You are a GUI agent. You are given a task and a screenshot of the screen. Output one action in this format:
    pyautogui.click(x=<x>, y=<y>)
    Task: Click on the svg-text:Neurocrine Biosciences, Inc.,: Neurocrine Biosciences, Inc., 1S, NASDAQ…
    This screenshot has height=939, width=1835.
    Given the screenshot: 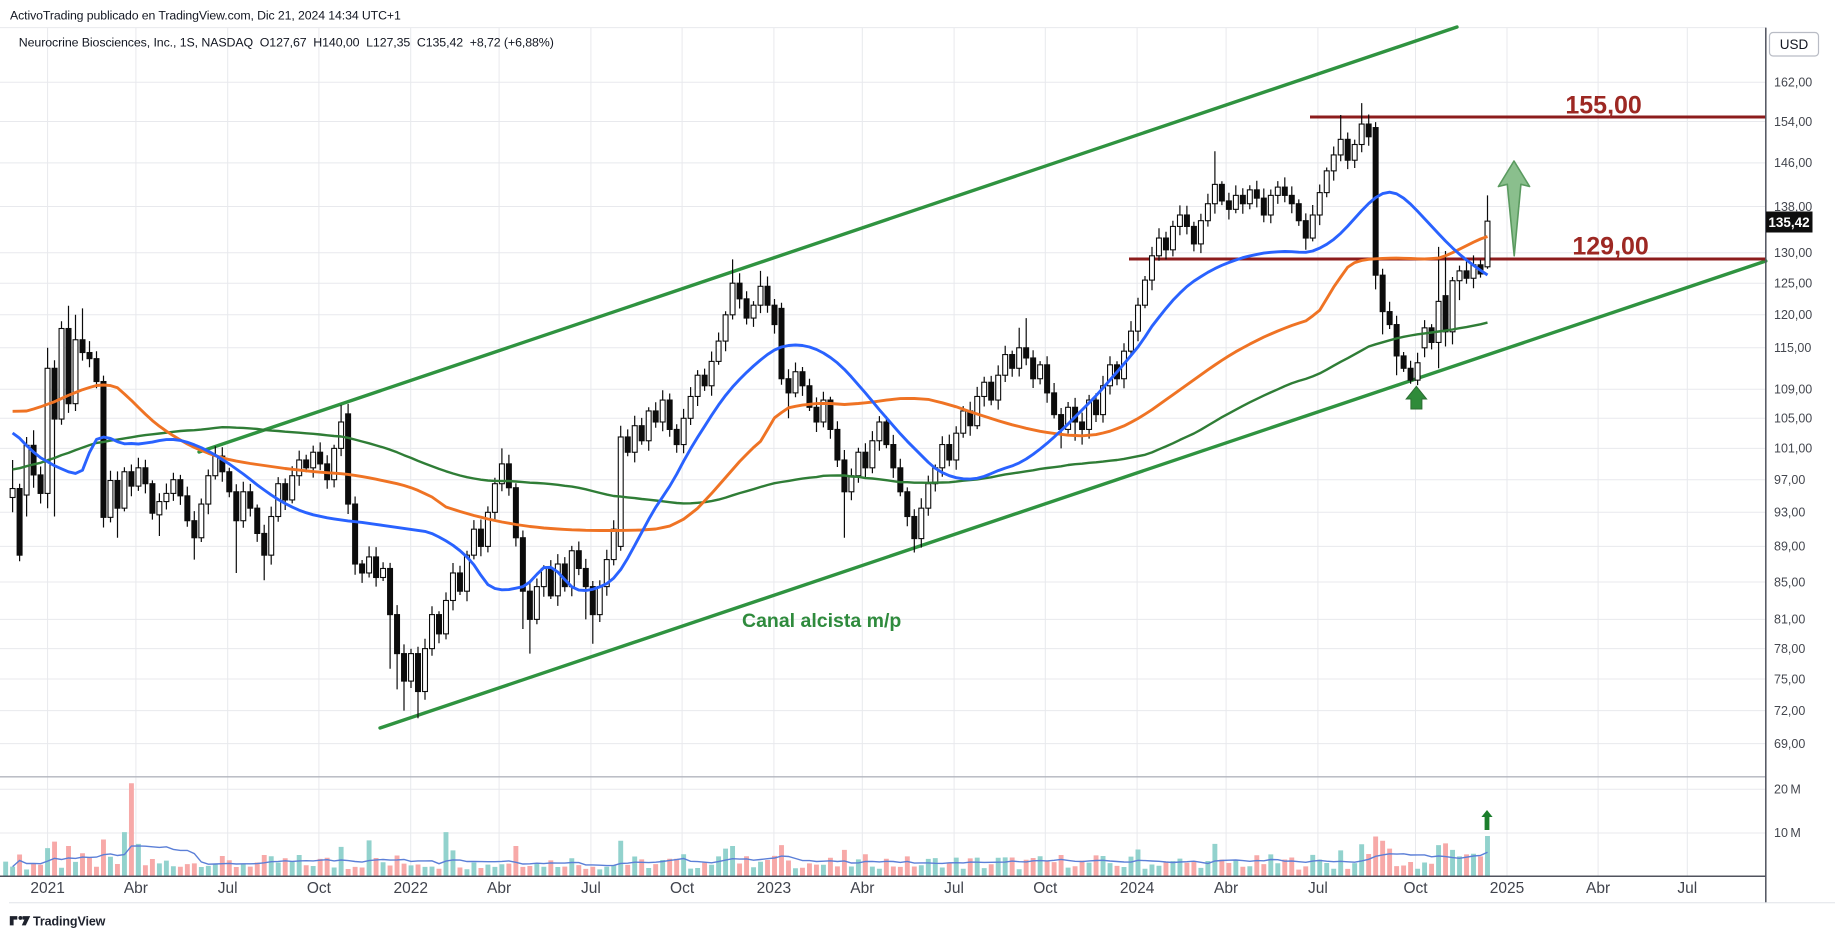 What is the action you would take?
    pyautogui.click(x=286, y=43)
    